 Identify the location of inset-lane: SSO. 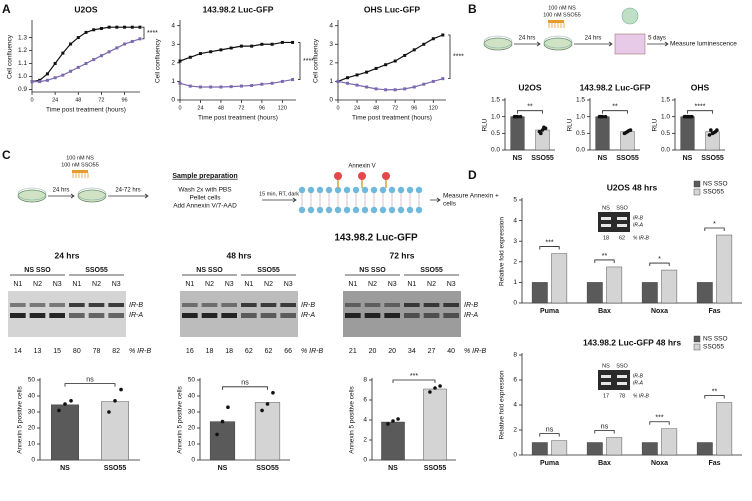
(622, 208).